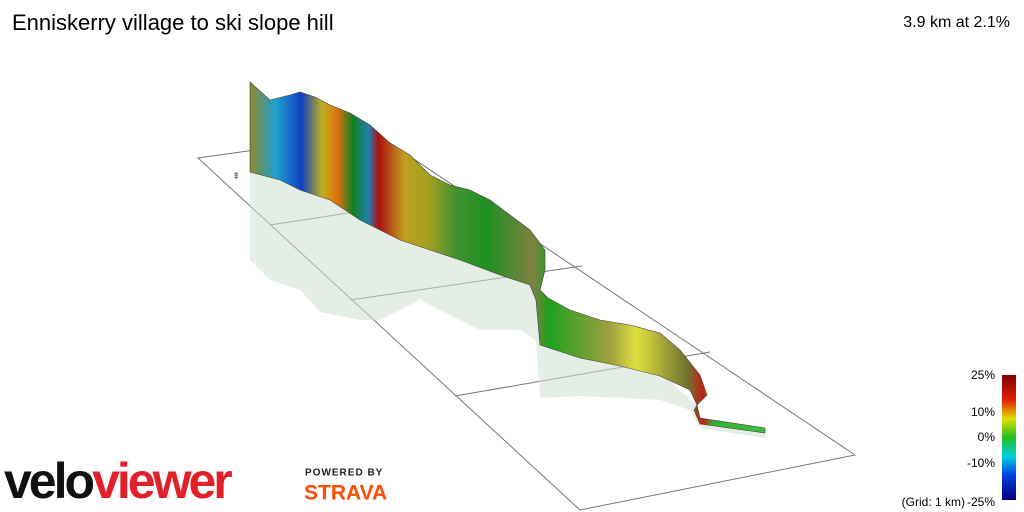 The image size is (1024, 512). Describe the element at coordinates (173, 22) in the screenshot. I see `title: Enniskerry village to ski slope hill` at that location.